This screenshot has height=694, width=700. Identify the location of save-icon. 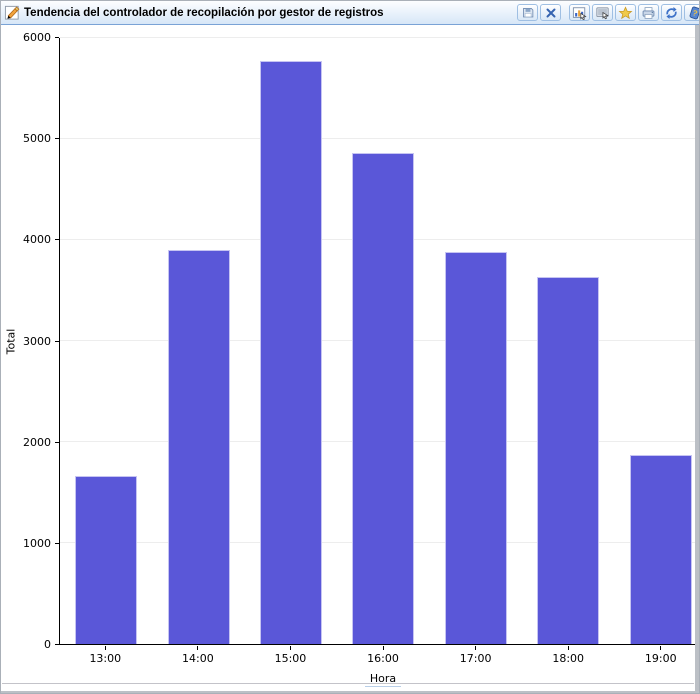
(527, 13).